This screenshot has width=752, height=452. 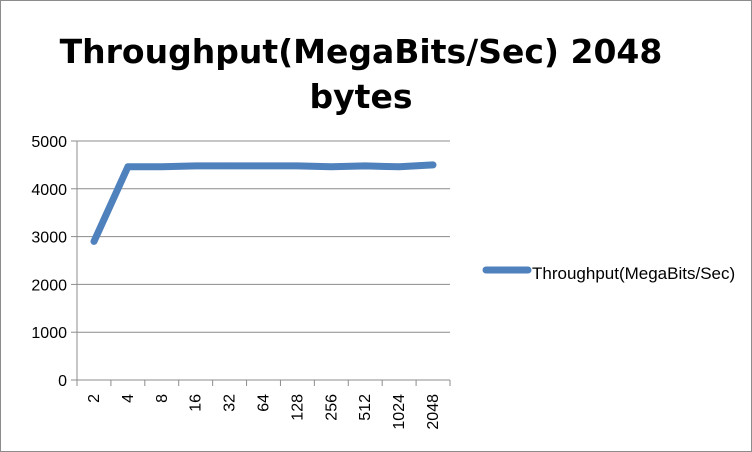 I want to click on x-tick-label: 256, so click(x=331, y=407).